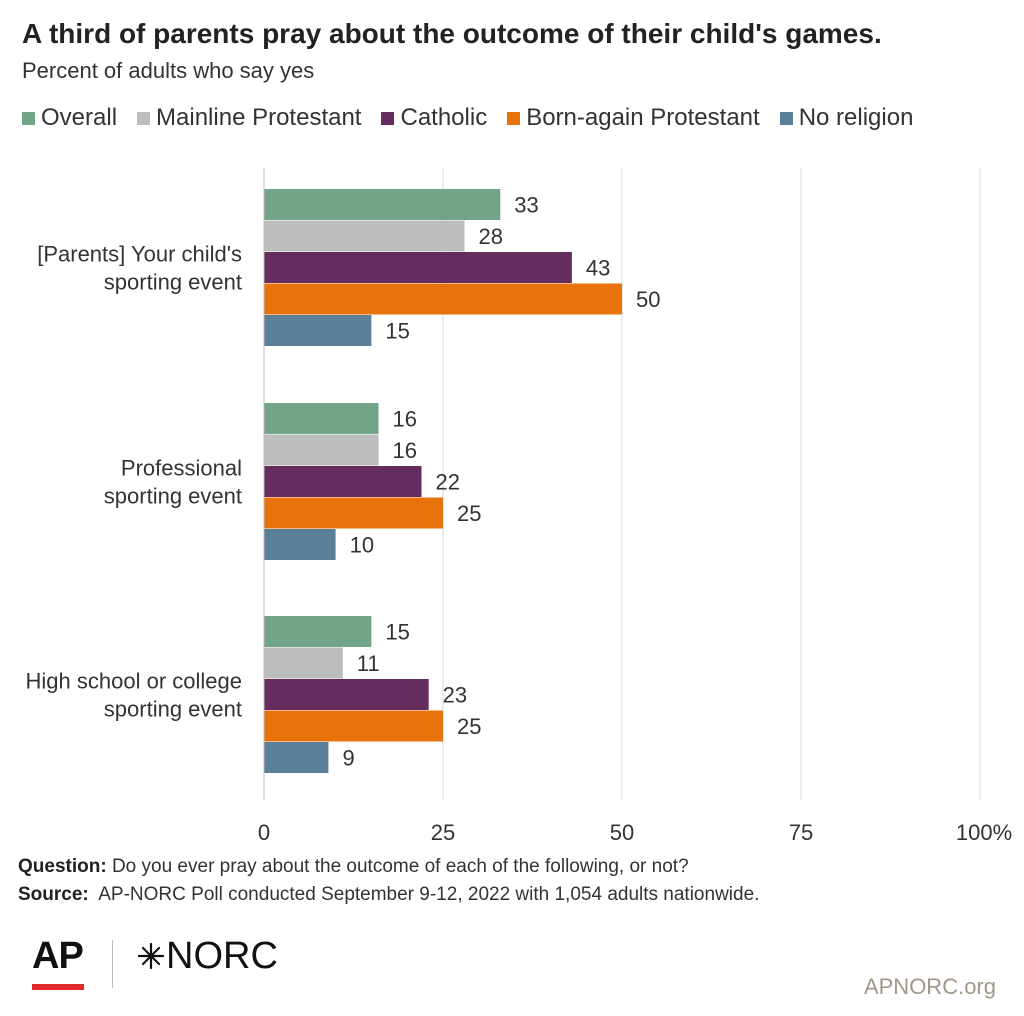 This screenshot has height=1016, width=1024. Describe the element at coordinates (134, 681) in the screenshot. I see `category-label: High school or college` at that location.